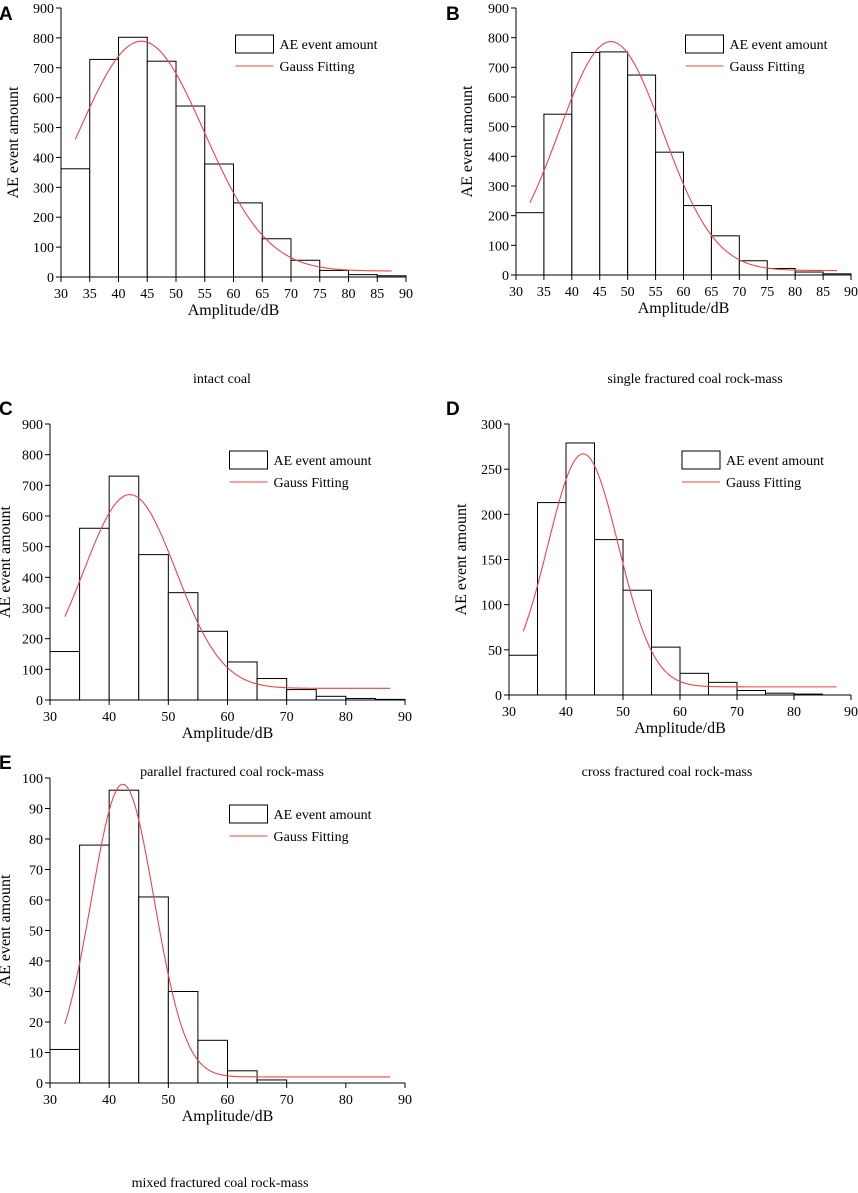 This screenshot has height=1193, width=858. Describe the element at coordinates (36, 993) in the screenshot. I see `y-tick-label: 30` at that location.